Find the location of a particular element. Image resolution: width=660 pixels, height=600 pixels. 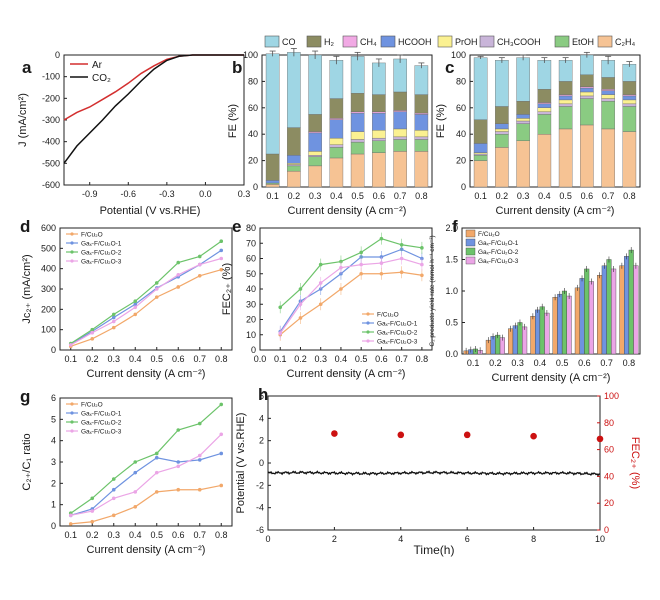

series-line-ar is located at coordinates (153, 87).